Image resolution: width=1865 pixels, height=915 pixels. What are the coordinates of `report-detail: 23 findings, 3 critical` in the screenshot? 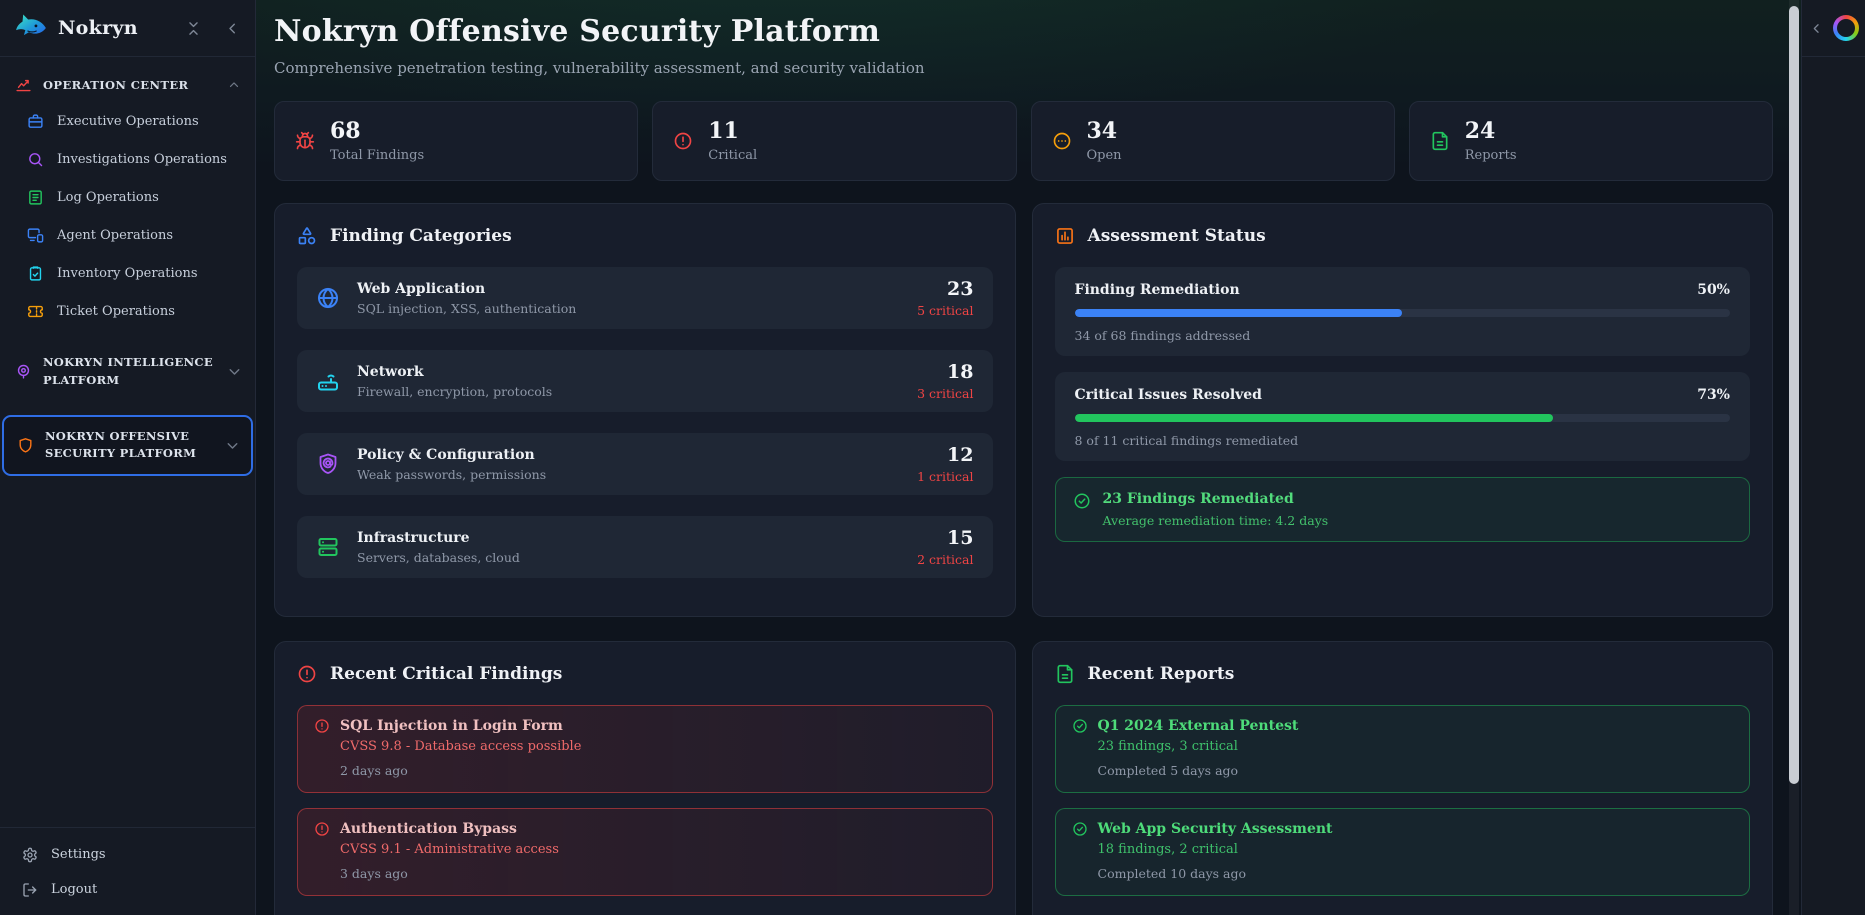 It's located at (1167, 746).